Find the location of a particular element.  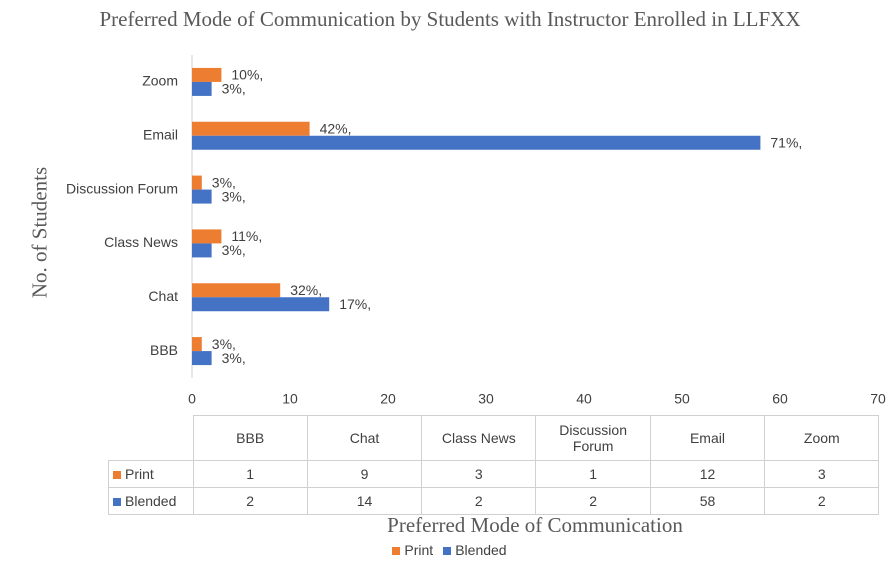

x-tick-label: 10 is located at coordinates (290, 399).